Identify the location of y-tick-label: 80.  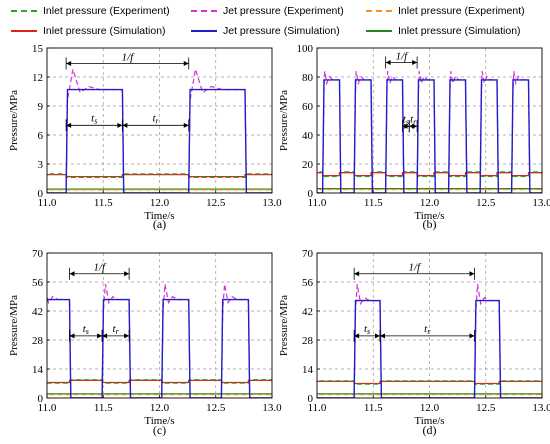
(308, 78).